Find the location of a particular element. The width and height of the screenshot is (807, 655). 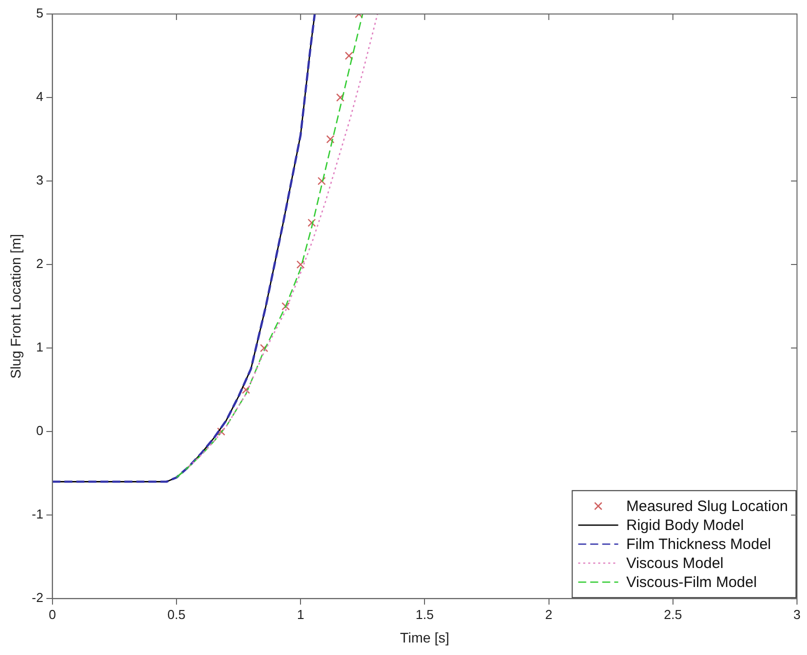

x-tick-label: 1 is located at coordinates (300, 614).